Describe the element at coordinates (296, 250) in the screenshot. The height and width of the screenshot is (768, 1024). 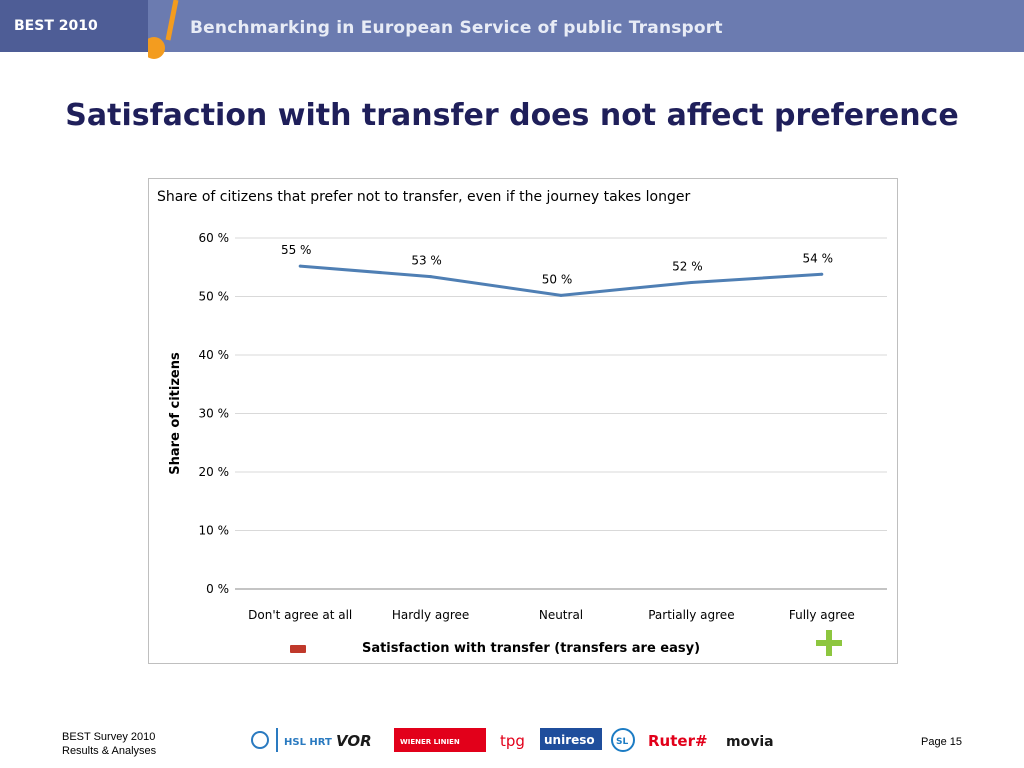
I see `data-label: 55 %` at that location.